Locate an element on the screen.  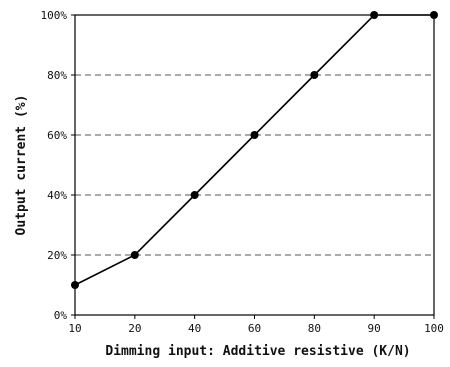
y-axis-title: Output current (%) is located at coordinates (21, 165).